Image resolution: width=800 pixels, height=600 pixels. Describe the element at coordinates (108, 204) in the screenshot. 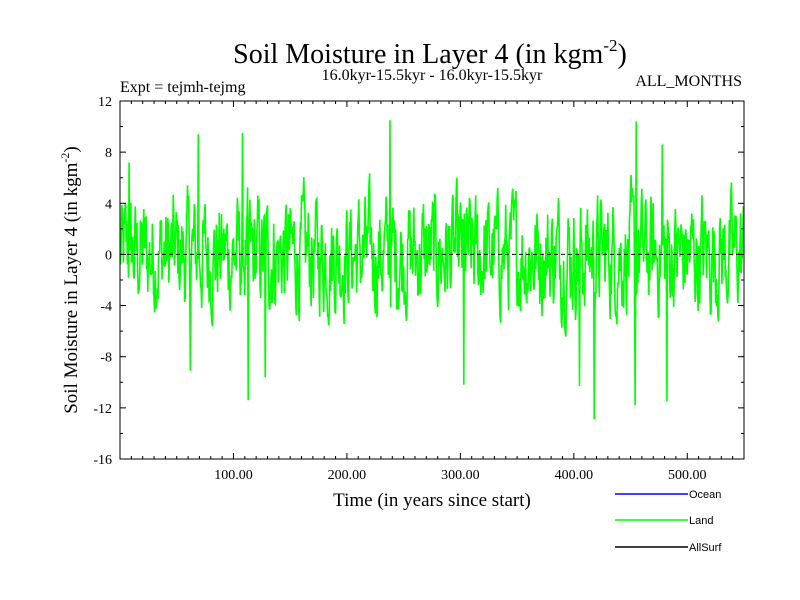

I see `y-tick-label: 4` at that location.